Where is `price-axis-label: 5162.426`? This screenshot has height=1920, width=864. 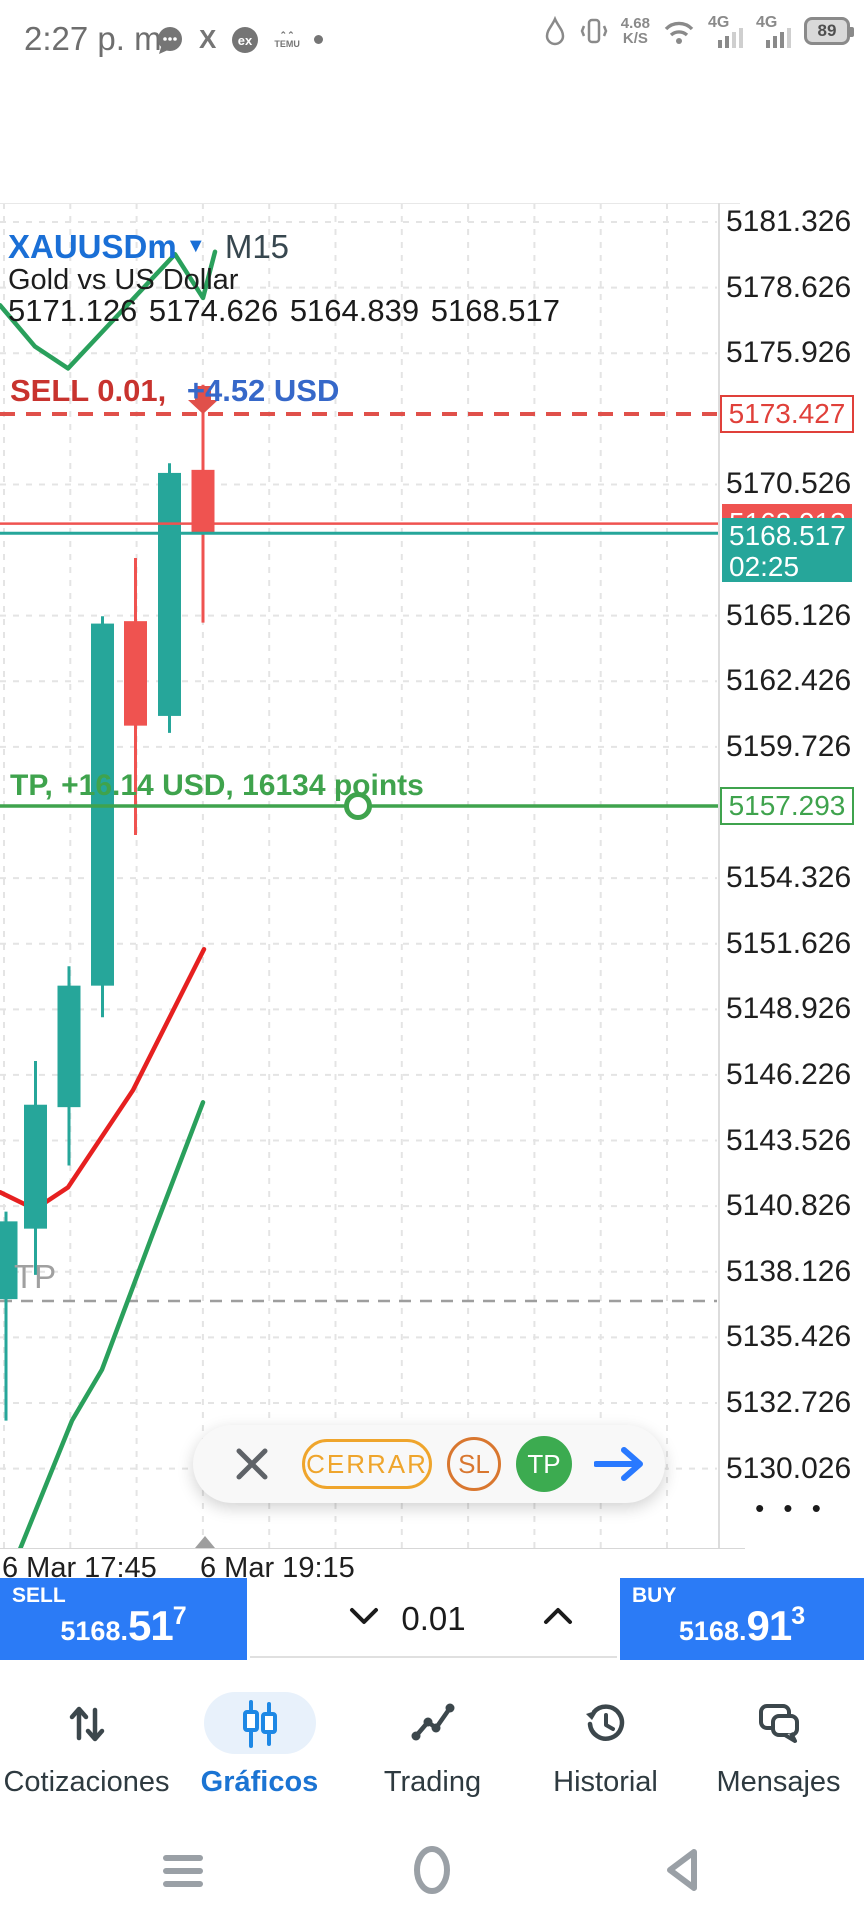
price-axis-label: 5162.426 is located at coordinates (789, 681).